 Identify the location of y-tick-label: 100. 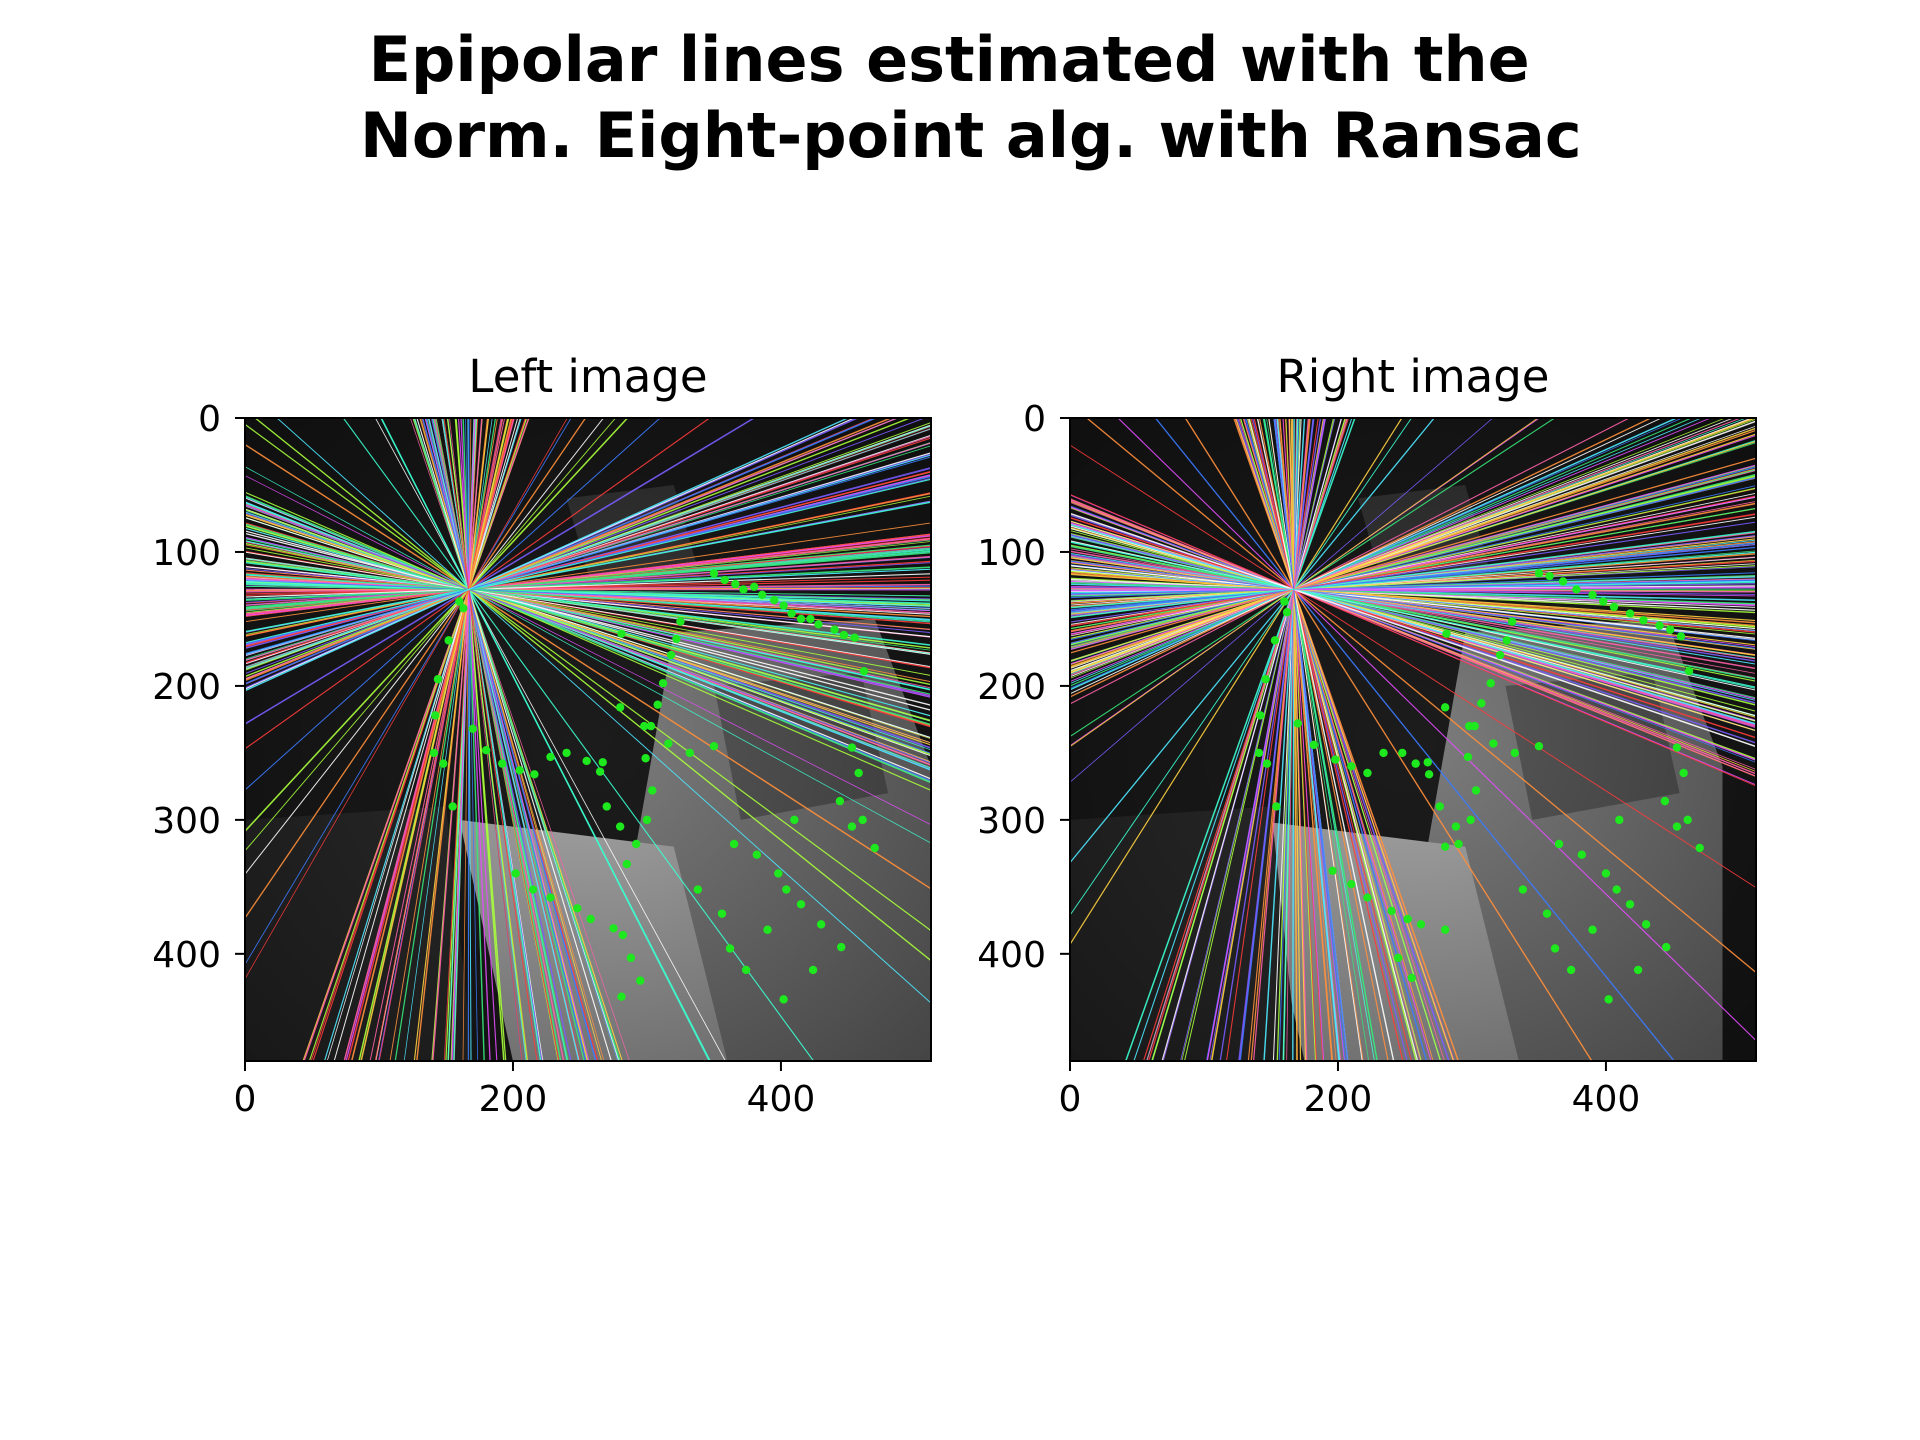
(186, 553).